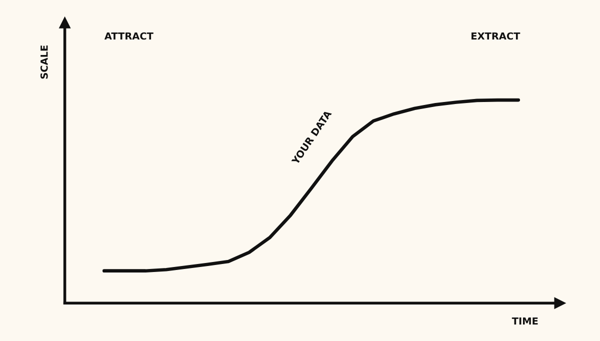 Image resolution: width=600 pixels, height=341 pixels. Describe the element at coordinates (129, 36) in the screenshot. I see `text: ATTRACT` at that location.